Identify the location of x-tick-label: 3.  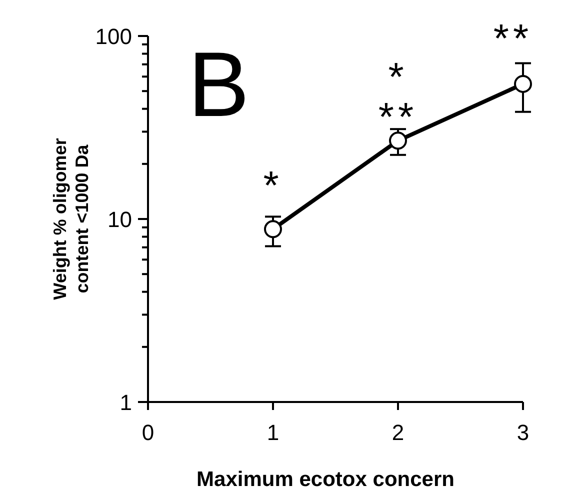
(523, 432).